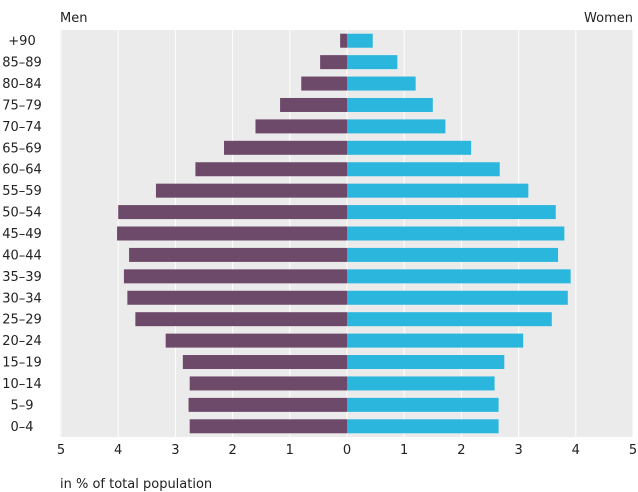  What do you see at coordinates (608, 18) in the screenshot?
I see `women-label: Women` at bounding box center [608, 18].